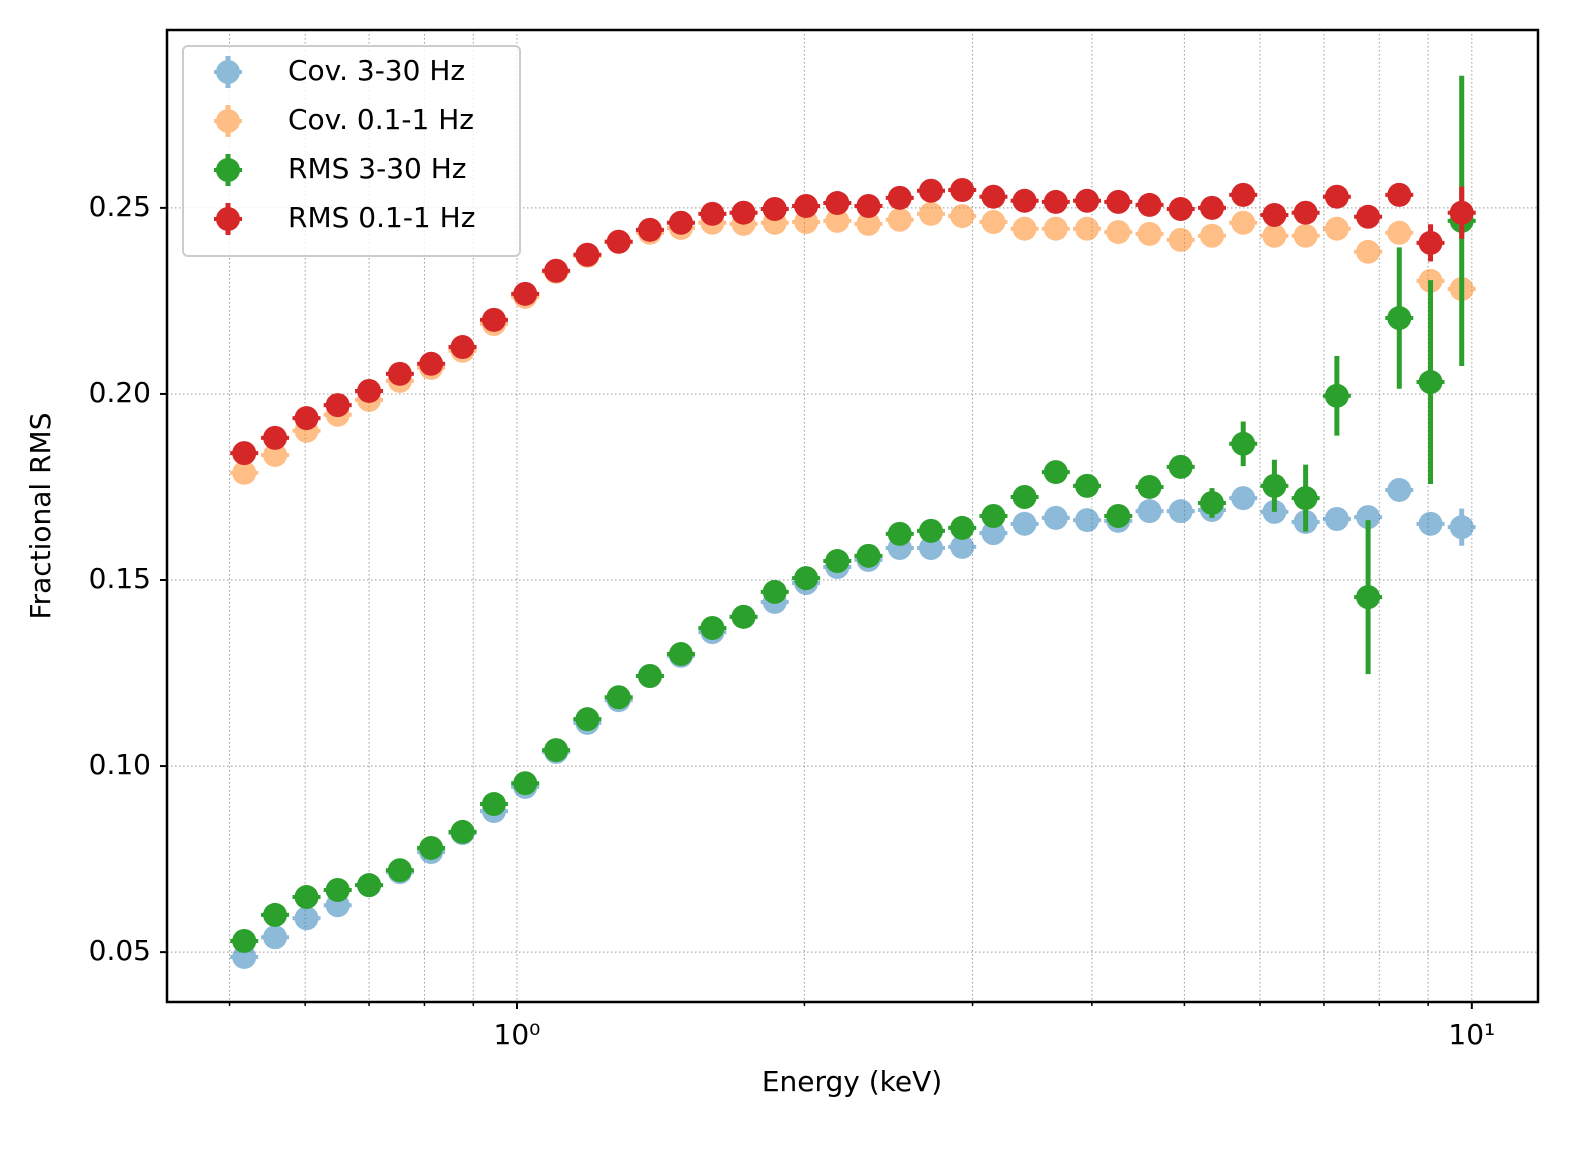  I want to click on y-tick-label: 0.20, so click(120, 392).